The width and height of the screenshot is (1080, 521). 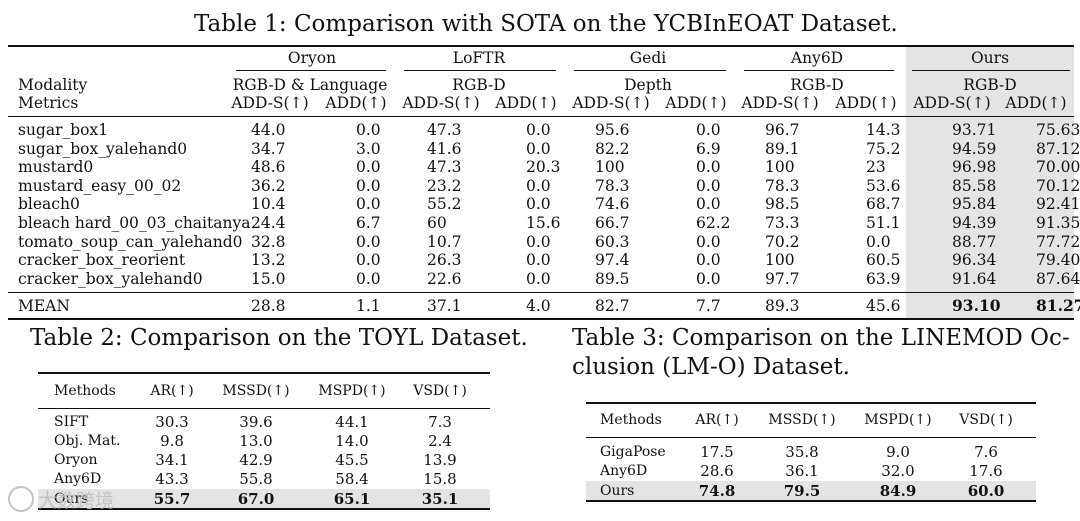 I want to click on table1-modality: RGB-D & Language, so click(x=310, y=85).